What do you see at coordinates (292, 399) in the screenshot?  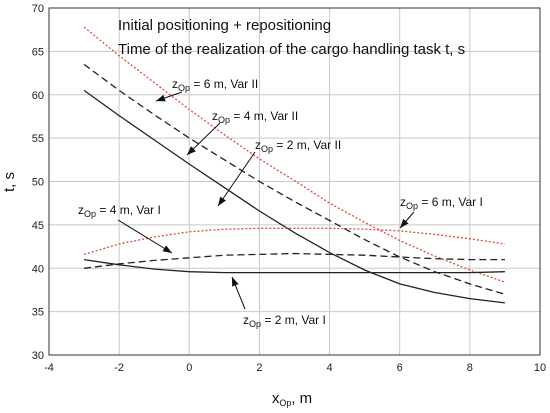 I see `x-axis-title: xOp, m` at bounding box center [292, 399].